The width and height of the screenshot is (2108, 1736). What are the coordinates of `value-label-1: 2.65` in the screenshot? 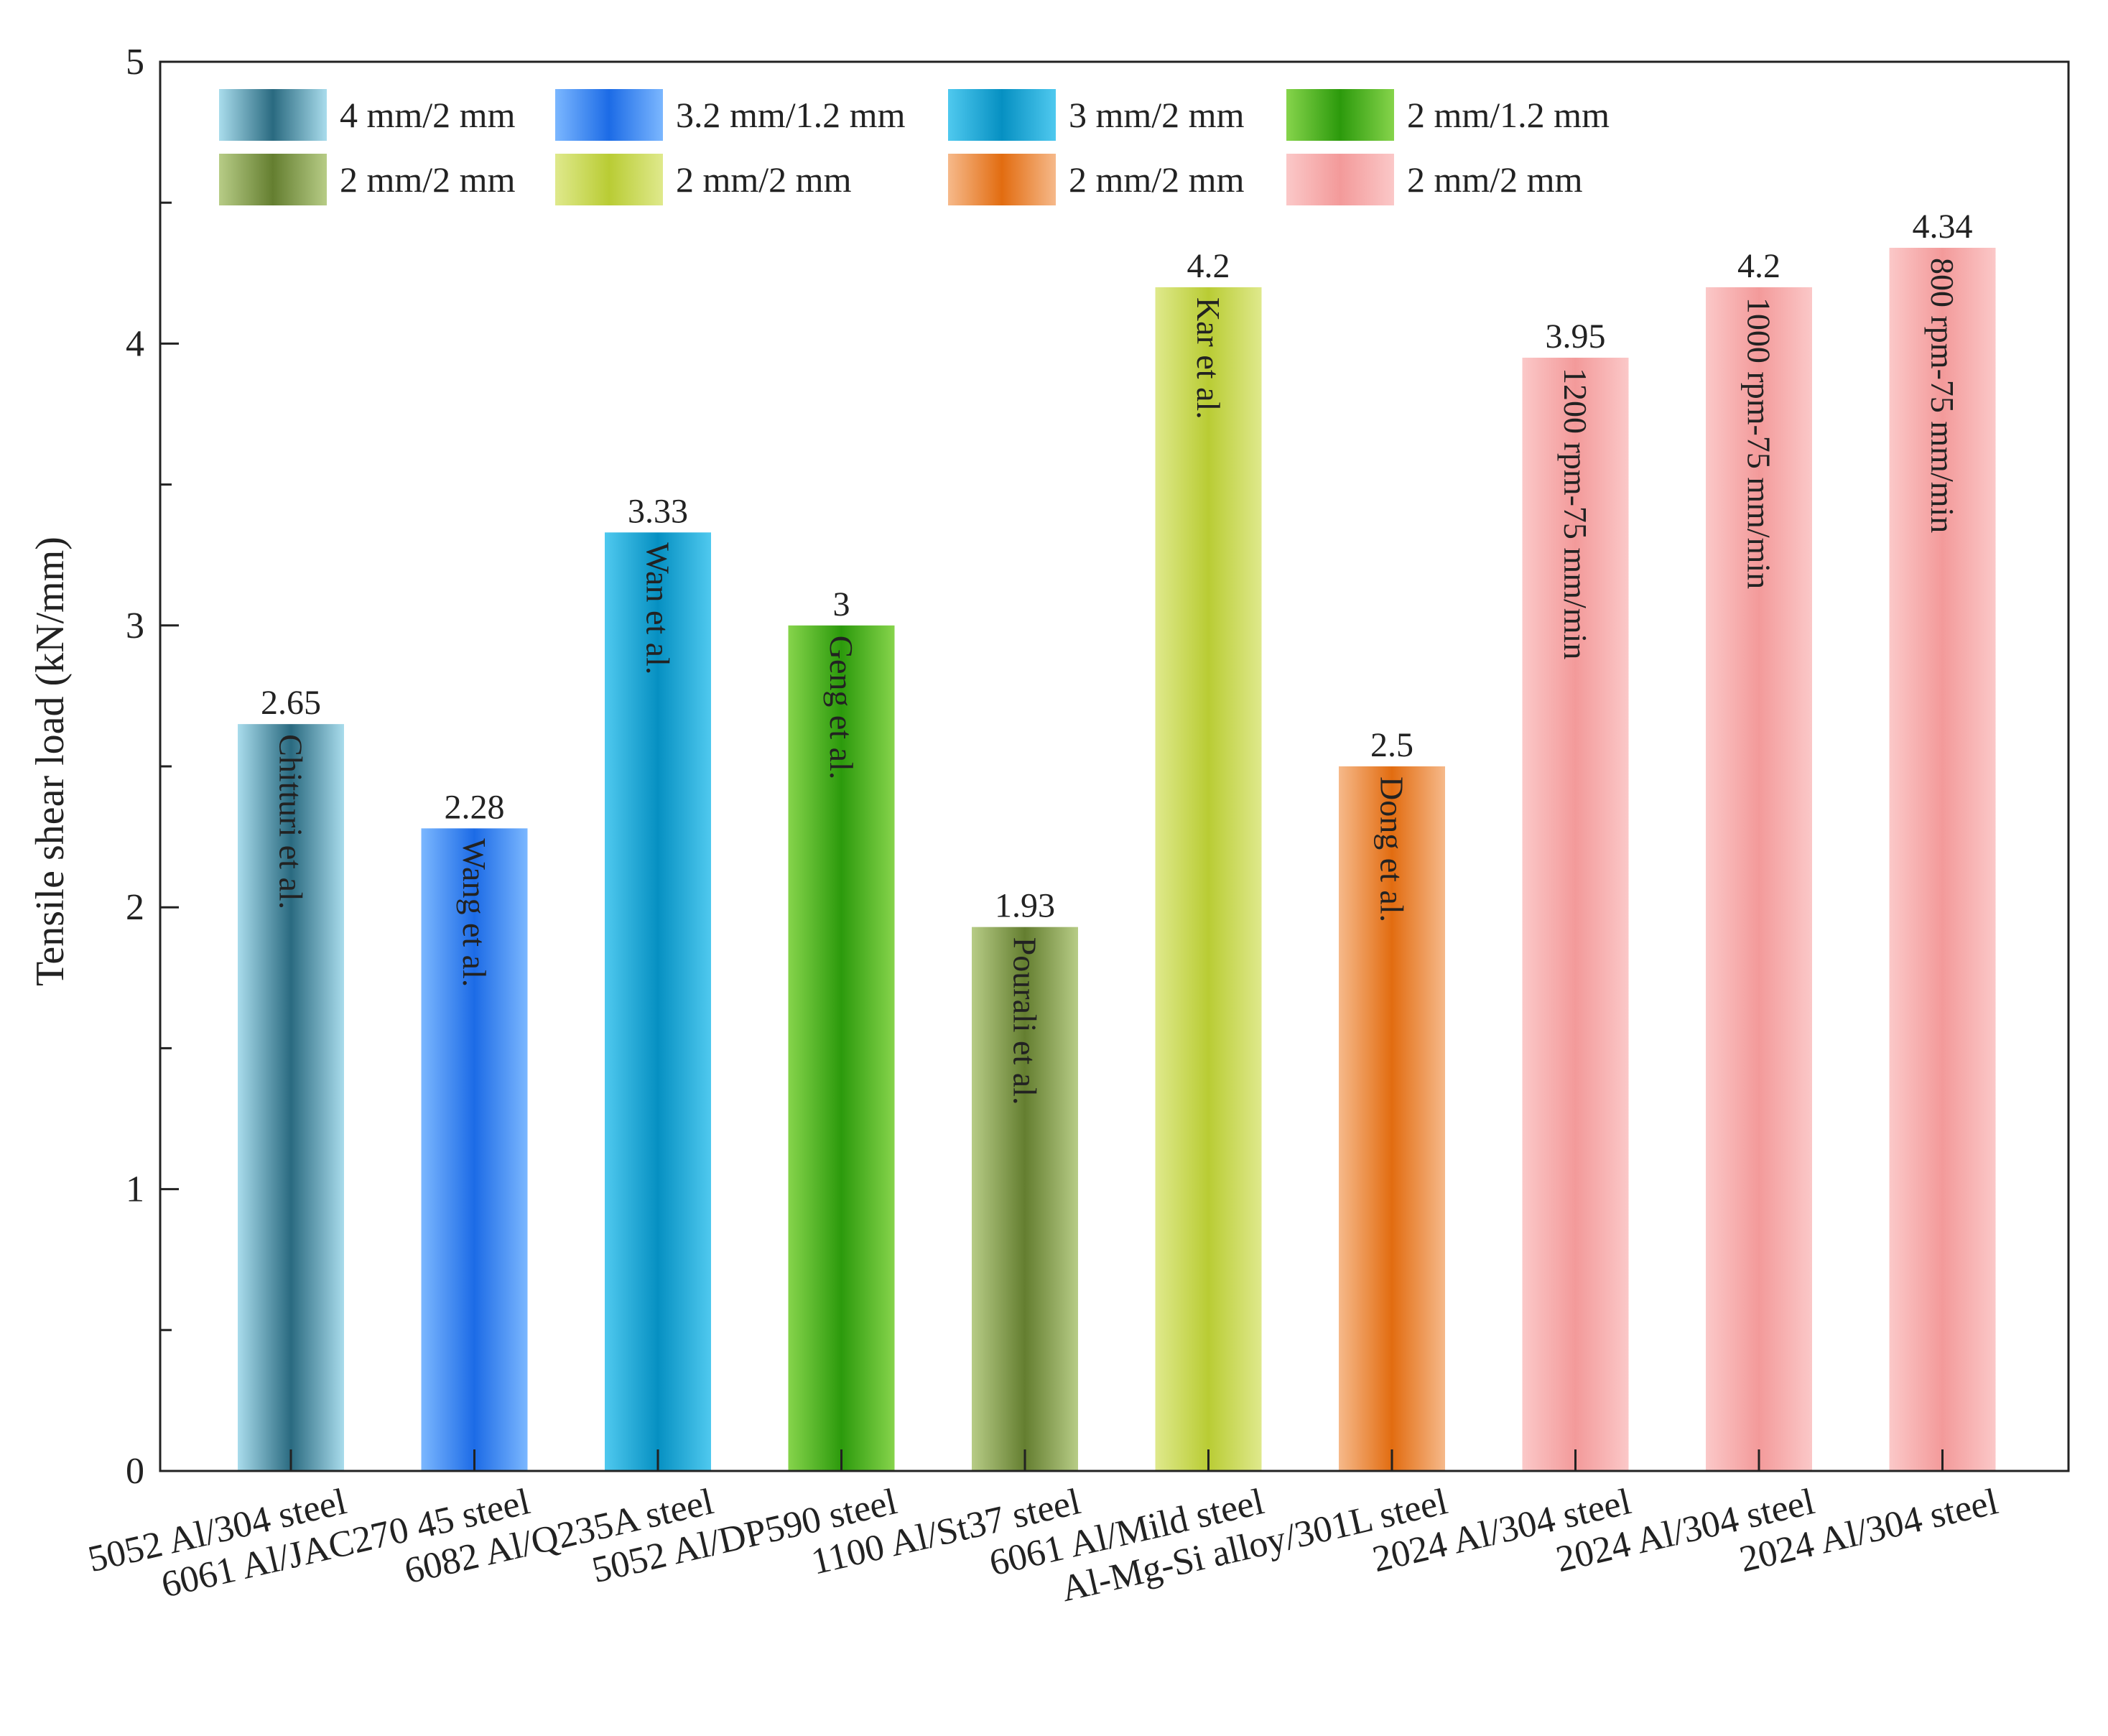 It's located at (291, 703).